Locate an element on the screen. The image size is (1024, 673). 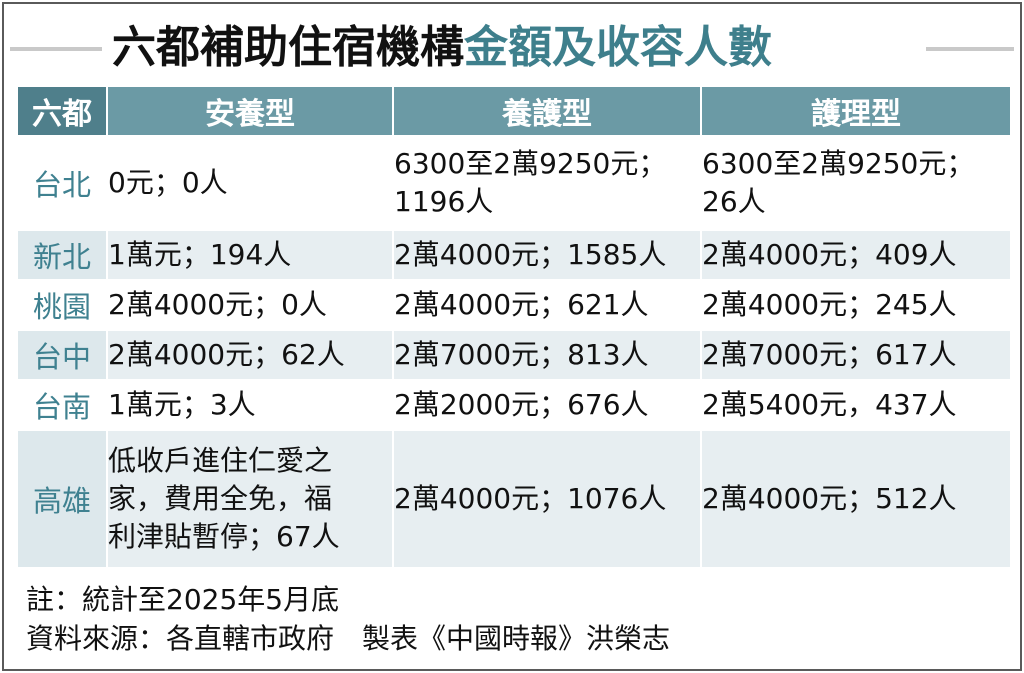
title-row: 六都補助住宿機構金額及收容人數 is located at coordinates (512, 43).